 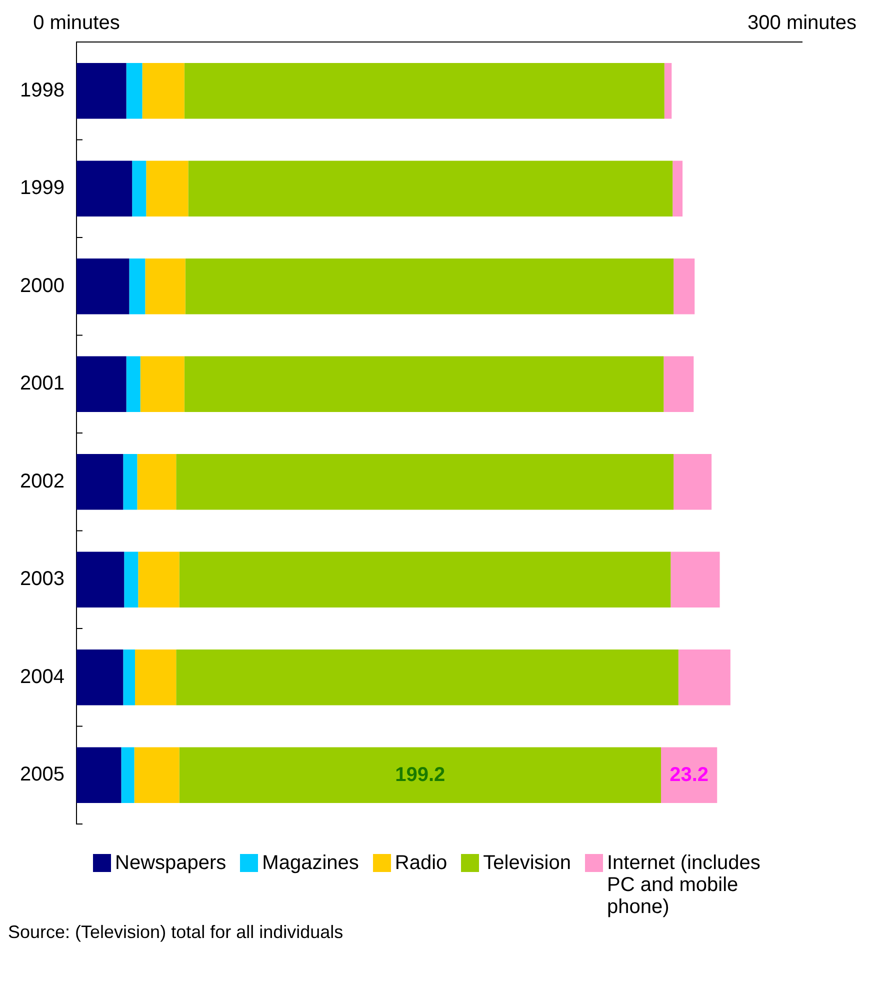 What do you see at coordinates (42, 383) in the screenshot?
I see `y-tick-label: 2001` at bounding box center [42, 383].